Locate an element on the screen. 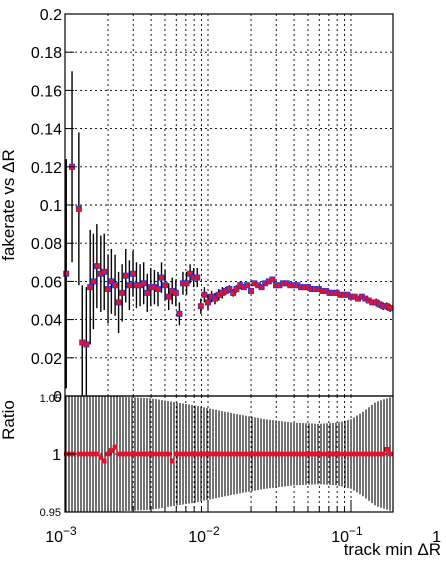 Image resolution: width=446 pixels, height=562 pixels. top-y-tick-label: 0.18 is located at coordinates (46, 53).